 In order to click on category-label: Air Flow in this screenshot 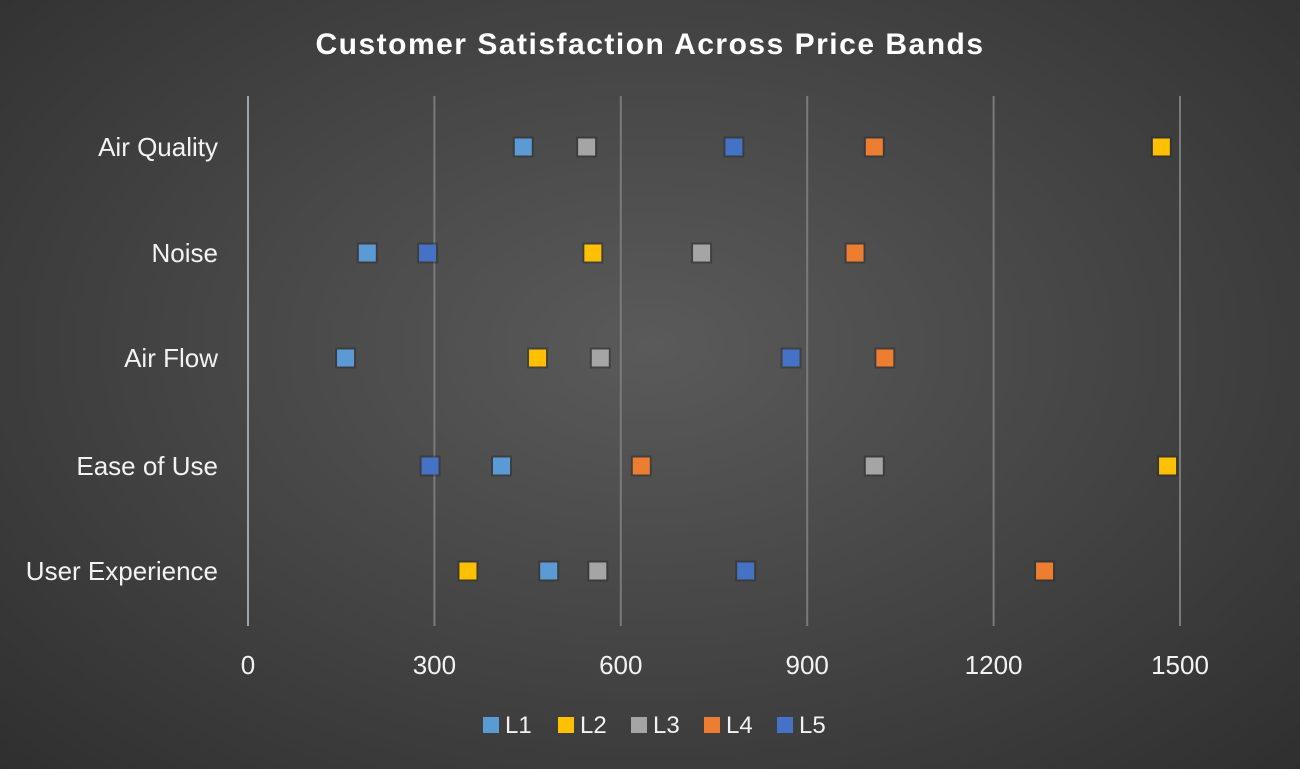, I will do `click(171, 358)`.